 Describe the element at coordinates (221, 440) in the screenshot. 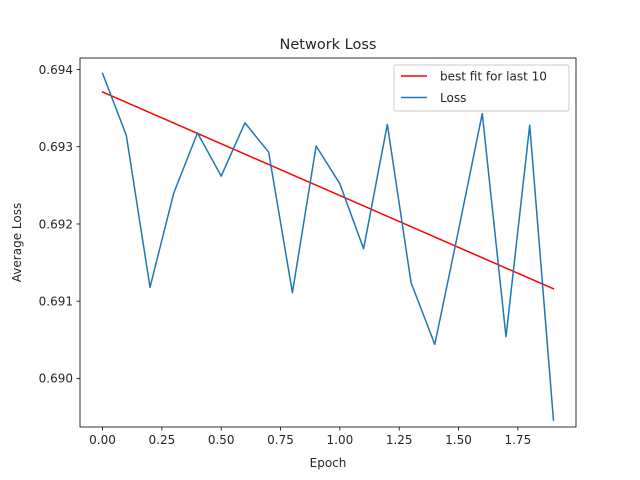

I see `x-tick-label: 0.50` at that location.